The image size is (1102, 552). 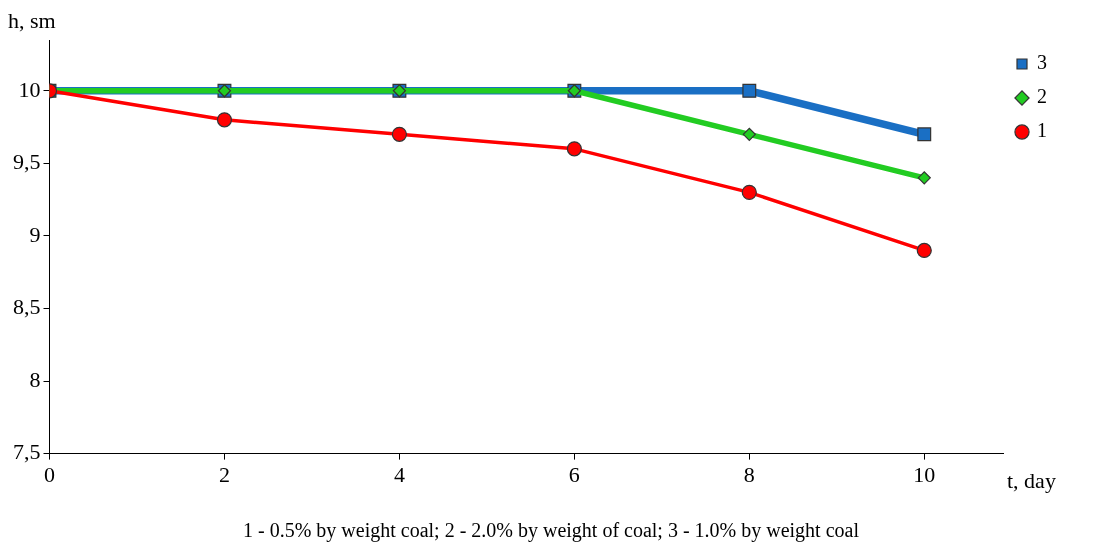 What do you see at coordinates (27, 162) in the screenshot?
I see `y-tick-label: 9,5` at bounding box center [27, 162].